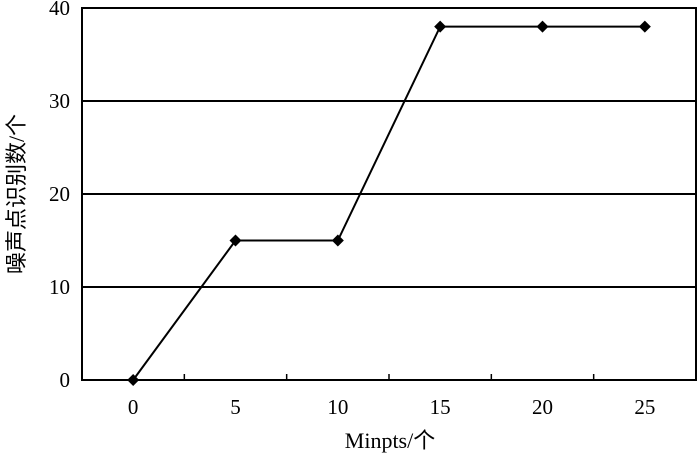  Describe the element at coordinates (390, 440) in the screenshot. I see `x-axis-title: Minpts/个` at that location.